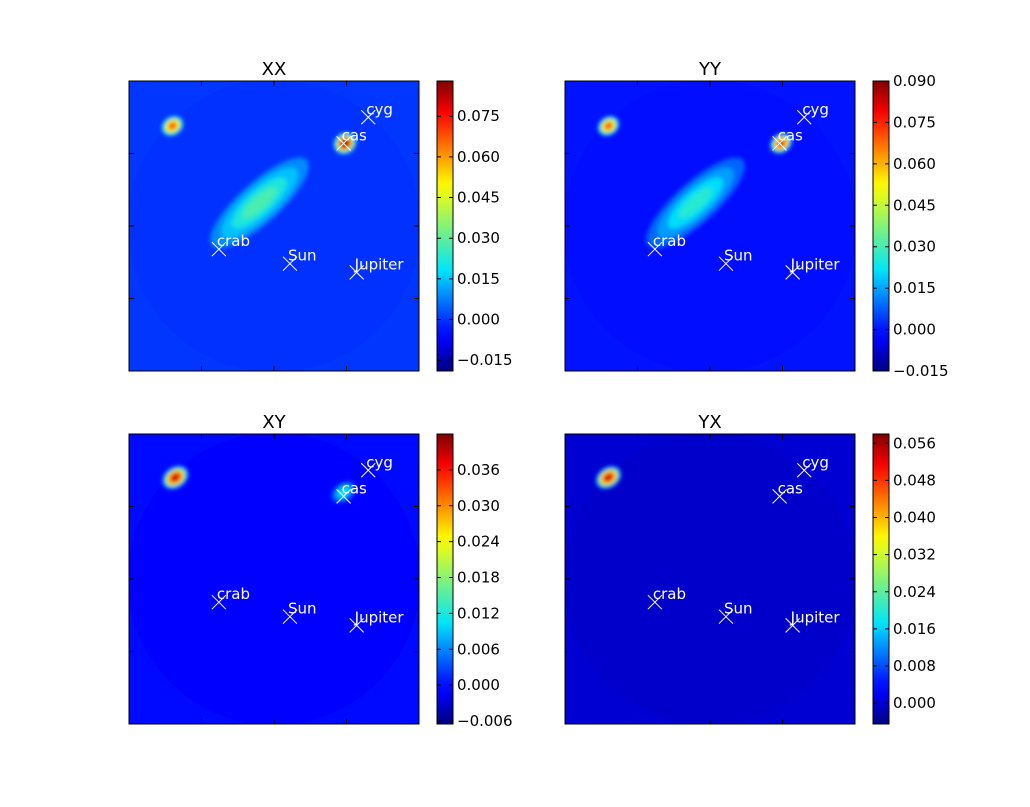  Describe the element at coordinates (478, 470) in the screenshot. I see `colorbar-tick-label: 0.036` at that location.